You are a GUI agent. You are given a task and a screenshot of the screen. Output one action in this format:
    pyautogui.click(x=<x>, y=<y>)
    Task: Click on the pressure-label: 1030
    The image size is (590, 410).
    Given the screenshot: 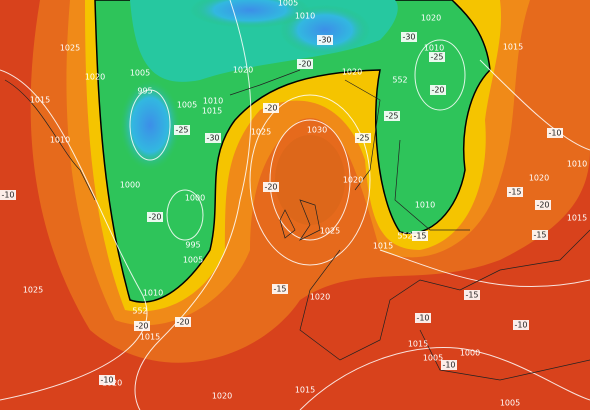 What is the action you would take?
    pyautogui.click(x=317, y=130)
    